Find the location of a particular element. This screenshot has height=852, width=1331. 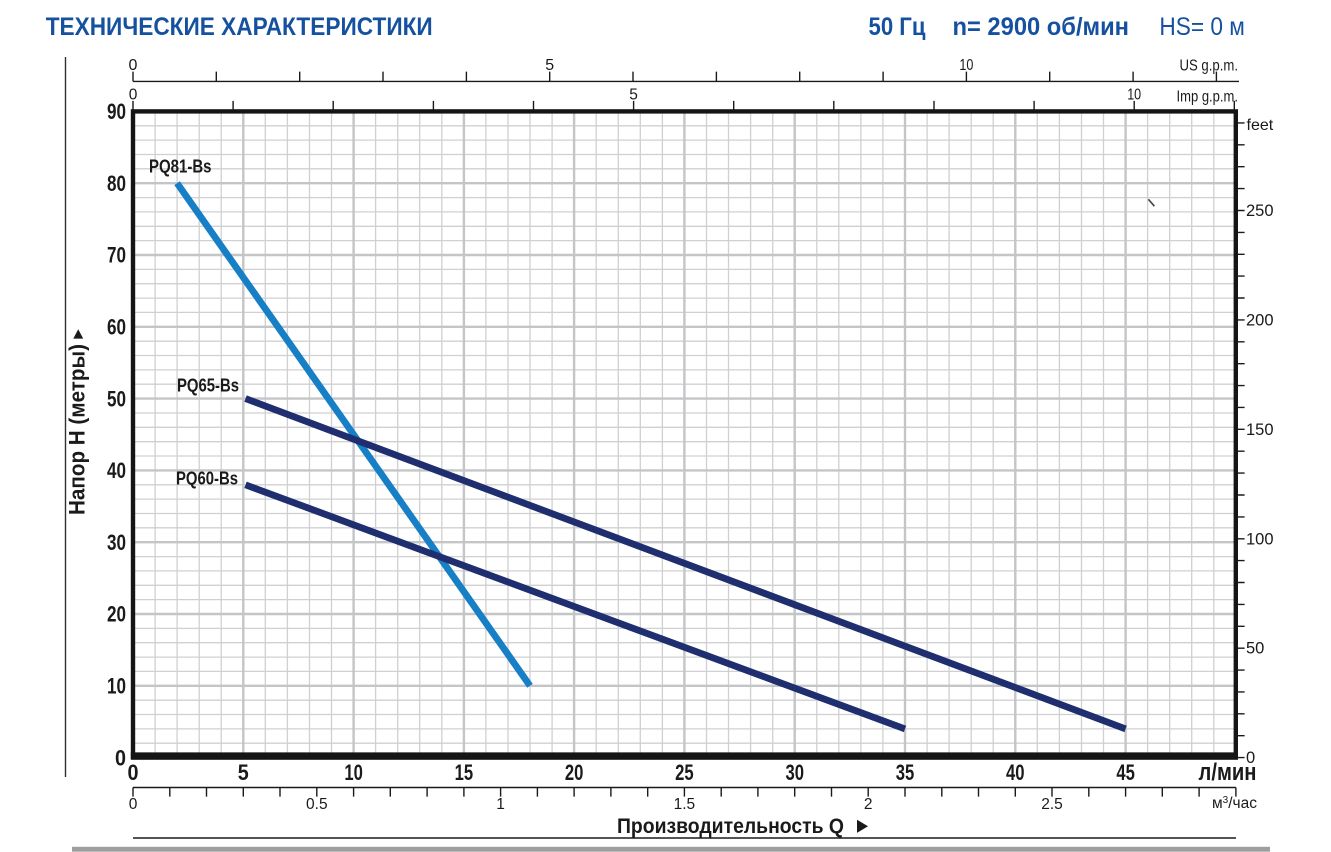

svg-text: 70 is located at coordinates (116, 255).